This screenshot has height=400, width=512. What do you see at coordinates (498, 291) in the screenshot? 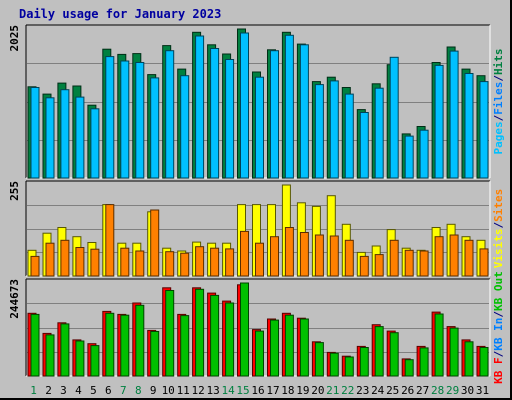
I see `legend-item-kb-out: KB Out` at bounding box center [498, 291].